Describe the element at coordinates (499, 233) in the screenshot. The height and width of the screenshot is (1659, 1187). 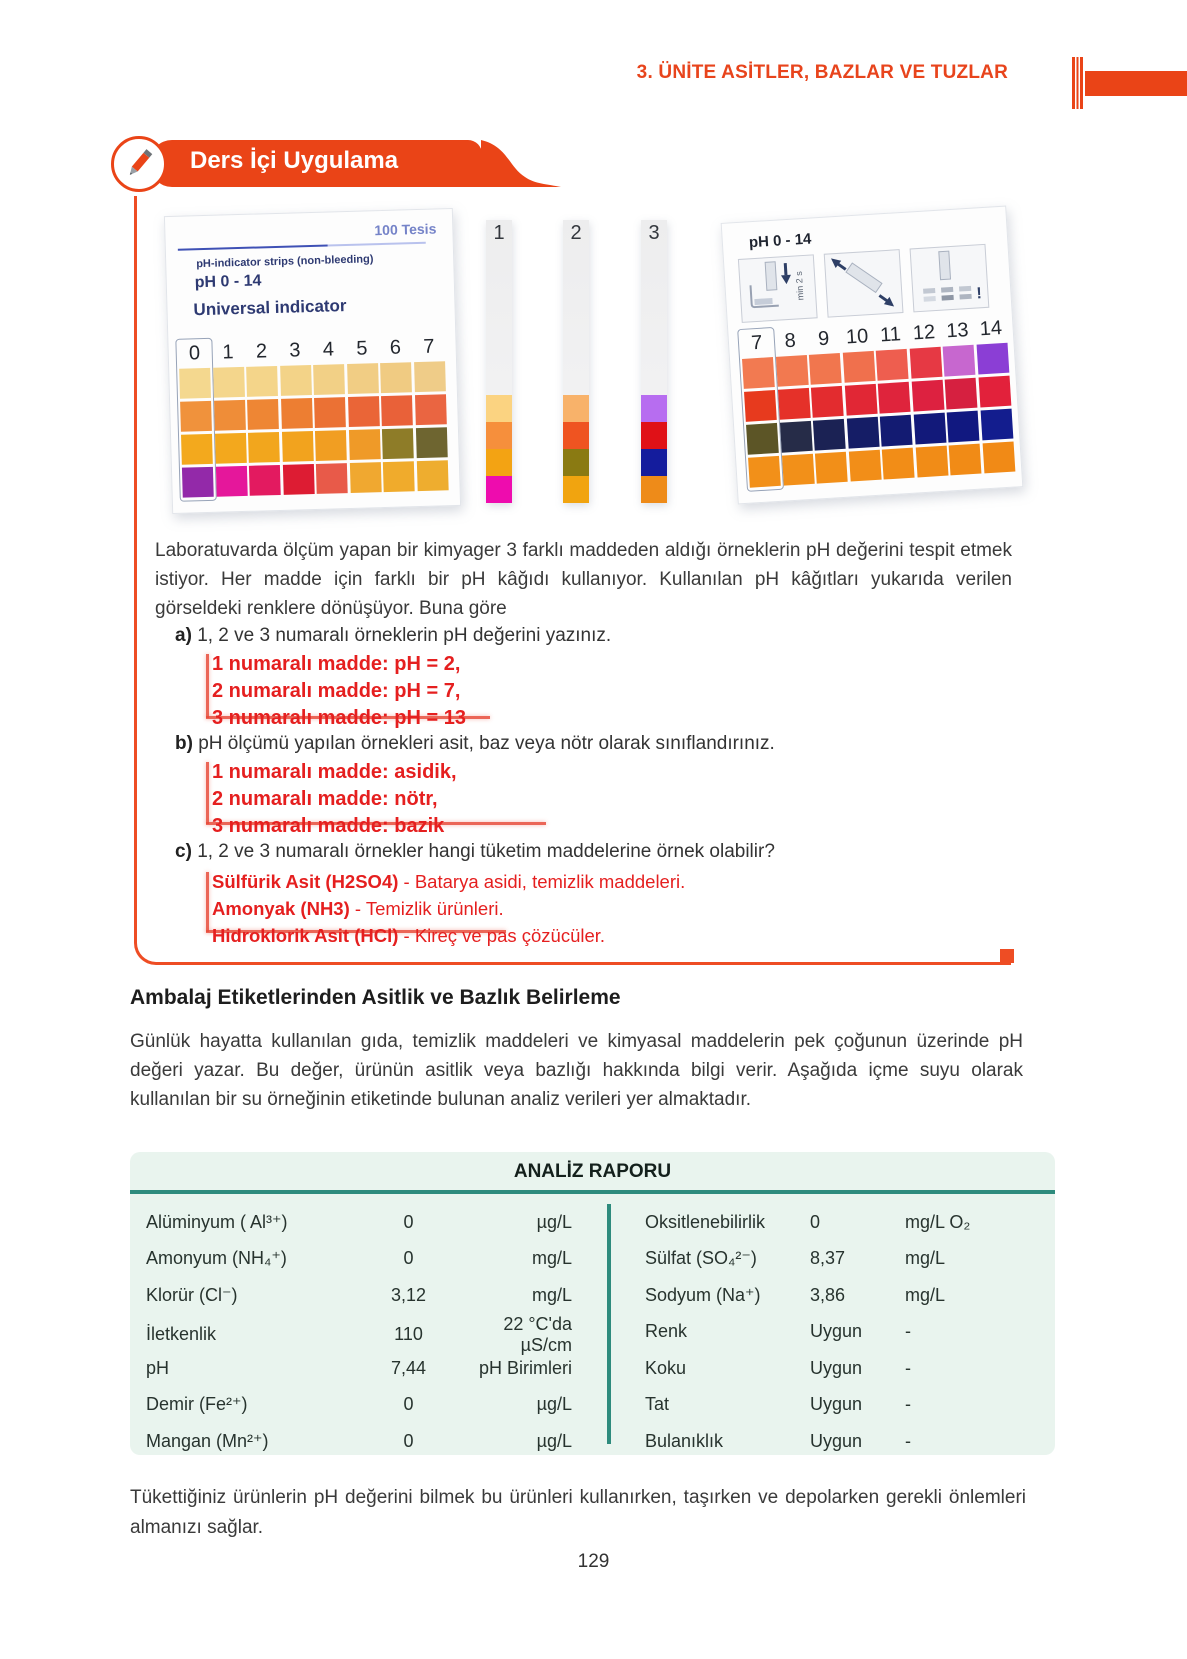
I see `strip-number-label: 1` at that location.